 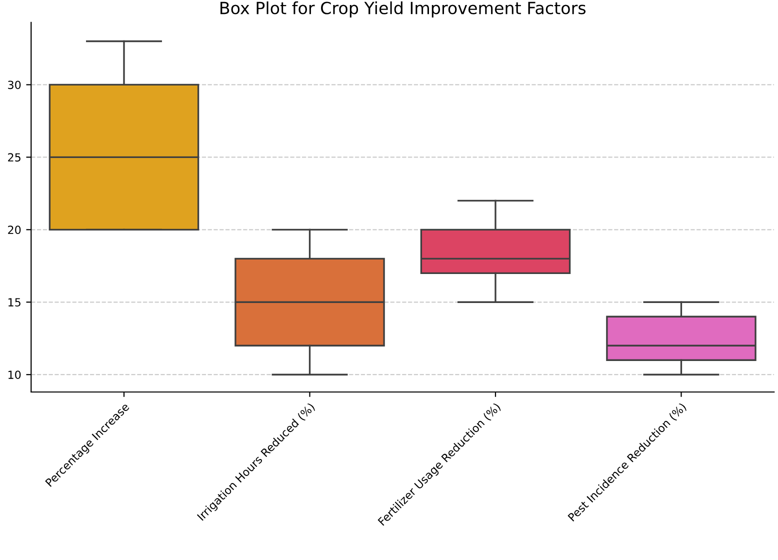 I want to click on y-tick-label: 25, so click(x=14, y=157).